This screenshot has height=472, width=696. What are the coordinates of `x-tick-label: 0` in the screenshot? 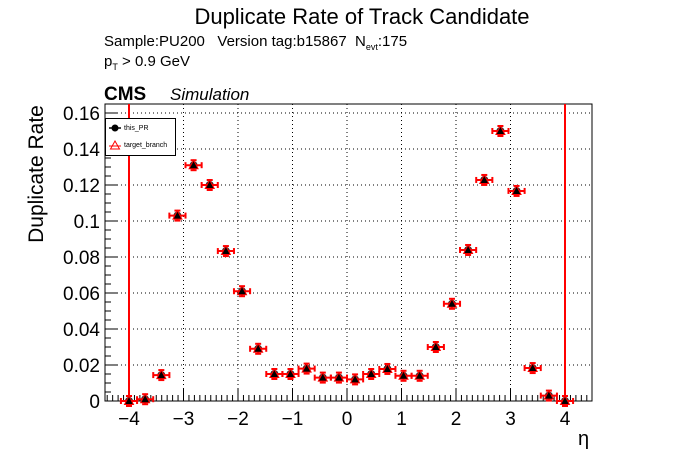 It's located at (347, 419).